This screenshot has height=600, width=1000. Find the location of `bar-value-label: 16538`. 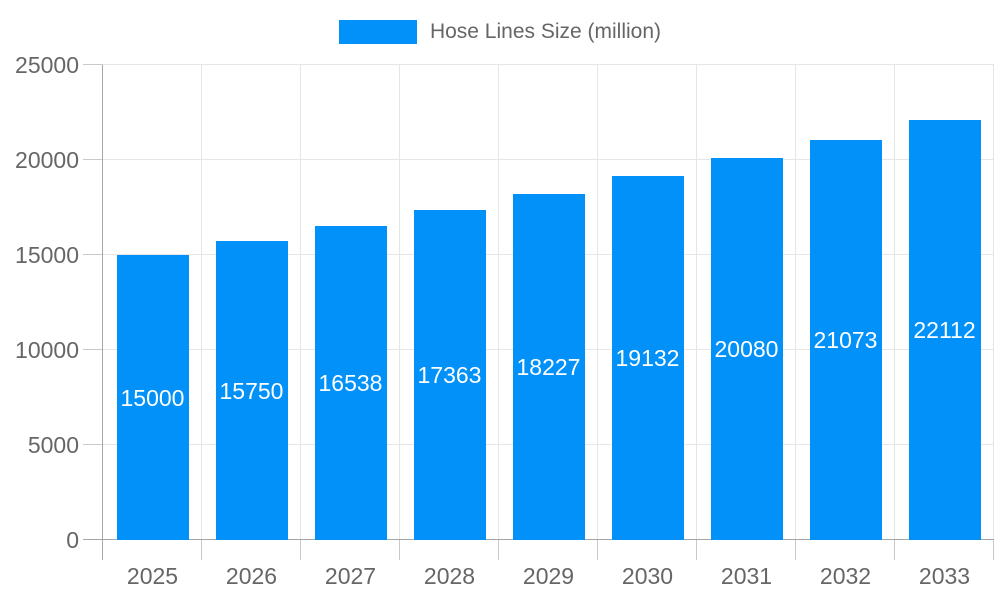

bar-value-label: 16538 is located at coordinates (350, 383).